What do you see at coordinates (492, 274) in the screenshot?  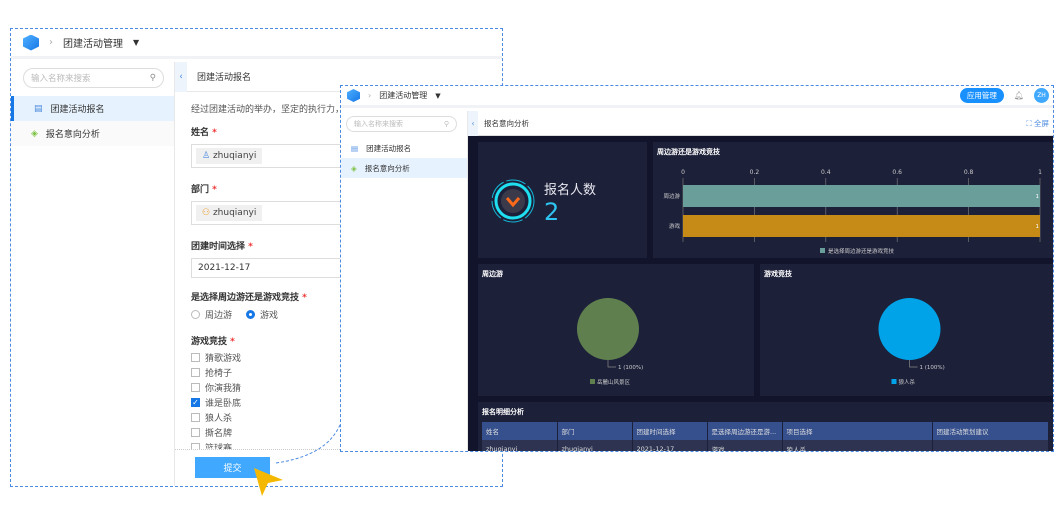 I see `pie-title: 周边游` at bounding box center [492, 274].